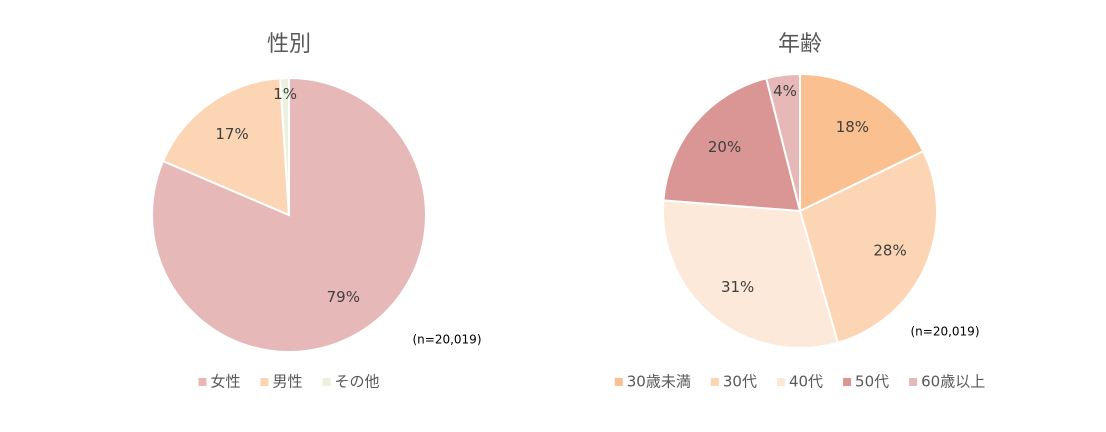 The height and width of the screenshot is (432, 1106). What do you see at coordinates (287, 382) in the screenshot?
I see `legend-label: 男性` at bounding box center [287, 382].